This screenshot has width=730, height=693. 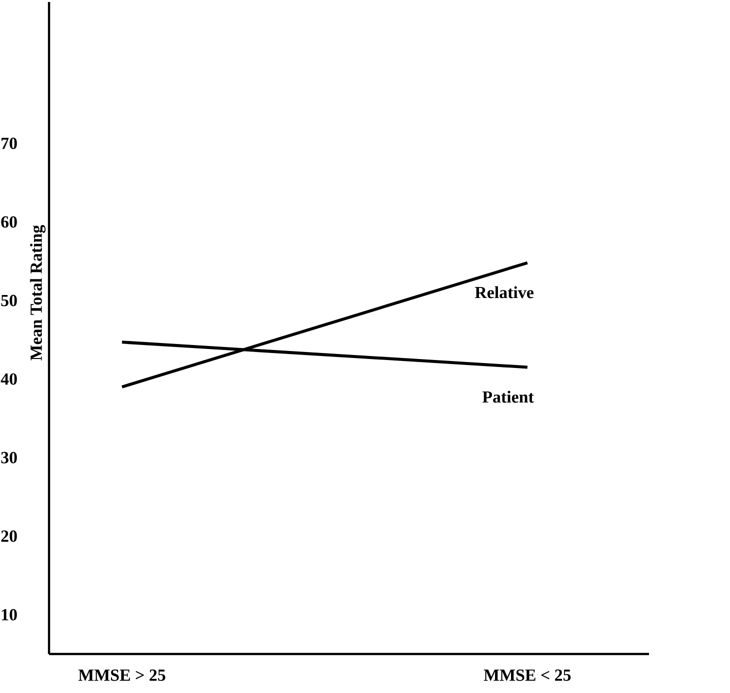 What do you see at coordinates (527, 675) in the screenshot?
I see `x-tick-label: MMSE < 25` at bounding box center [527, 675].